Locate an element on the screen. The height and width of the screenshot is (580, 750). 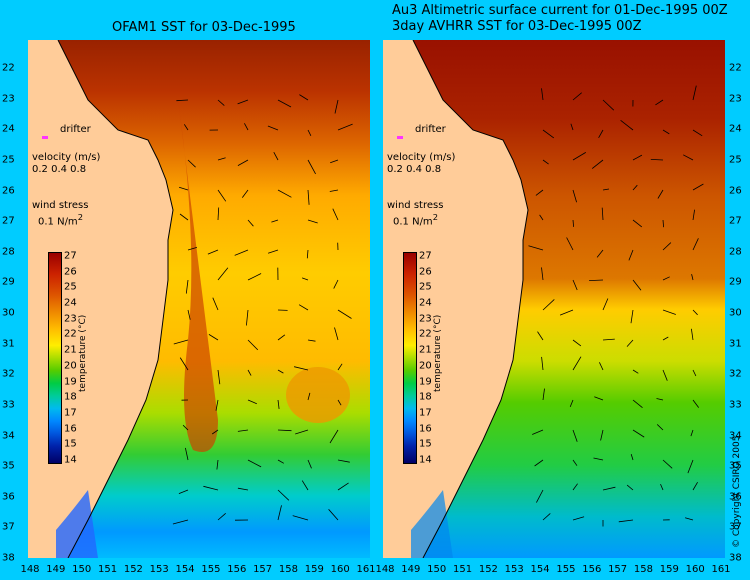
right-lat-label: 23 is located at coordinates (735, 99).